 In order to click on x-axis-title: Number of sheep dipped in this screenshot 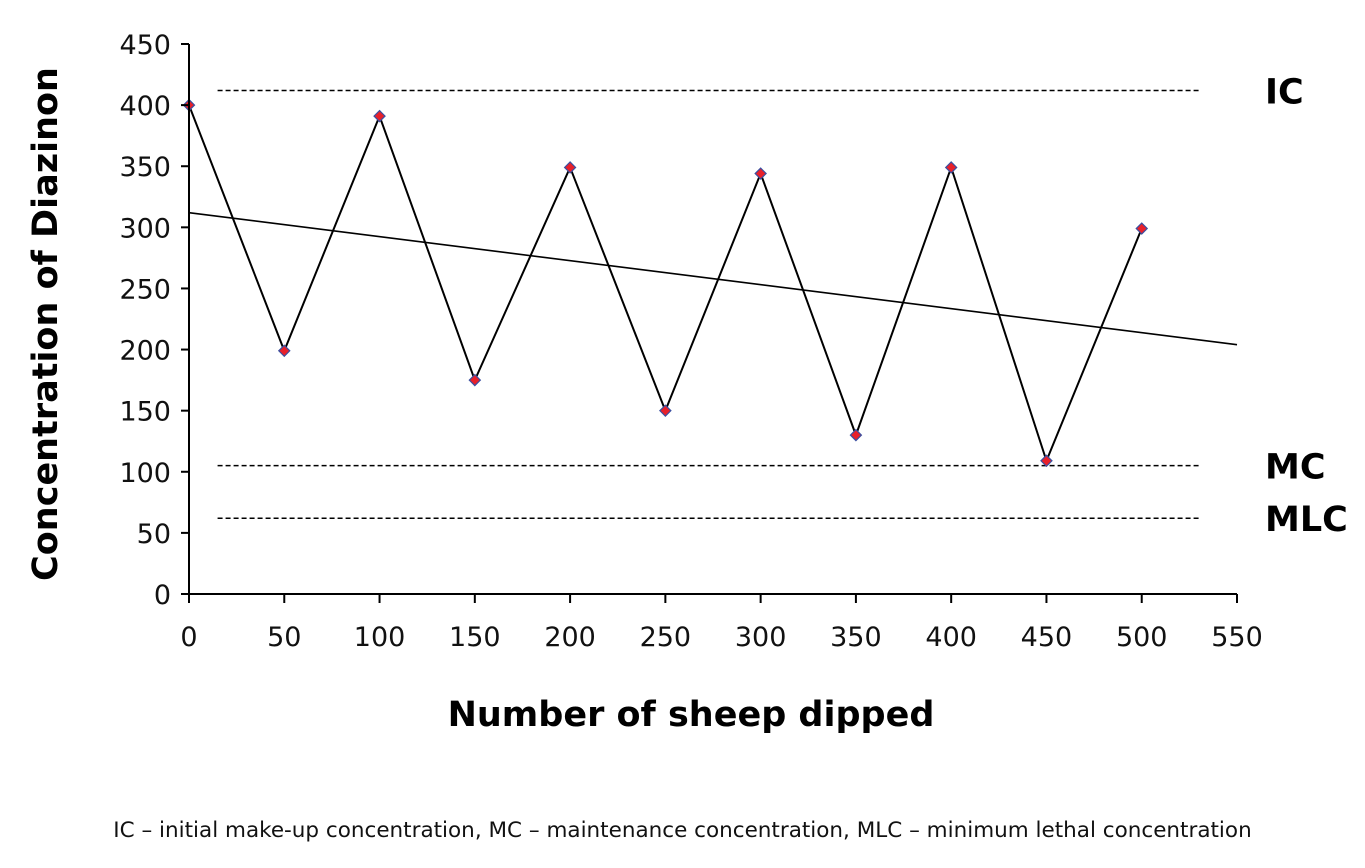, I will do `click(691, 715)`.